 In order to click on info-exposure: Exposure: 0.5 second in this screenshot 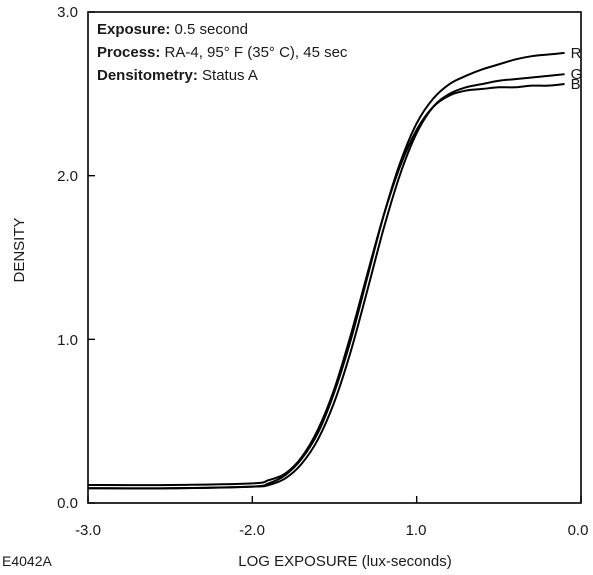, I will do `click(172, 29)`.